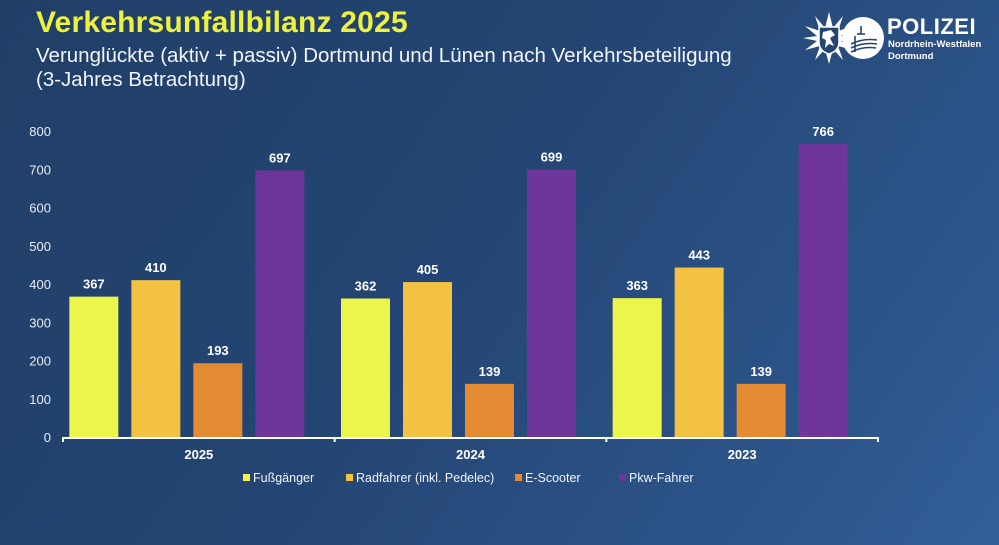 Image resolution: width=999 pixels, height=545 pixels. Describe the element at coordinates (47, 437) in the screenshot. I see `y-tick-label: 0` at that location.